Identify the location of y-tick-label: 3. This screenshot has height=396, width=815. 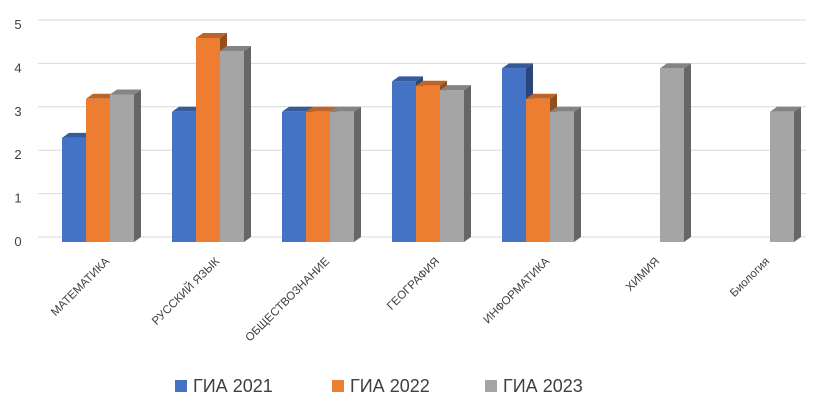
(17, 111).